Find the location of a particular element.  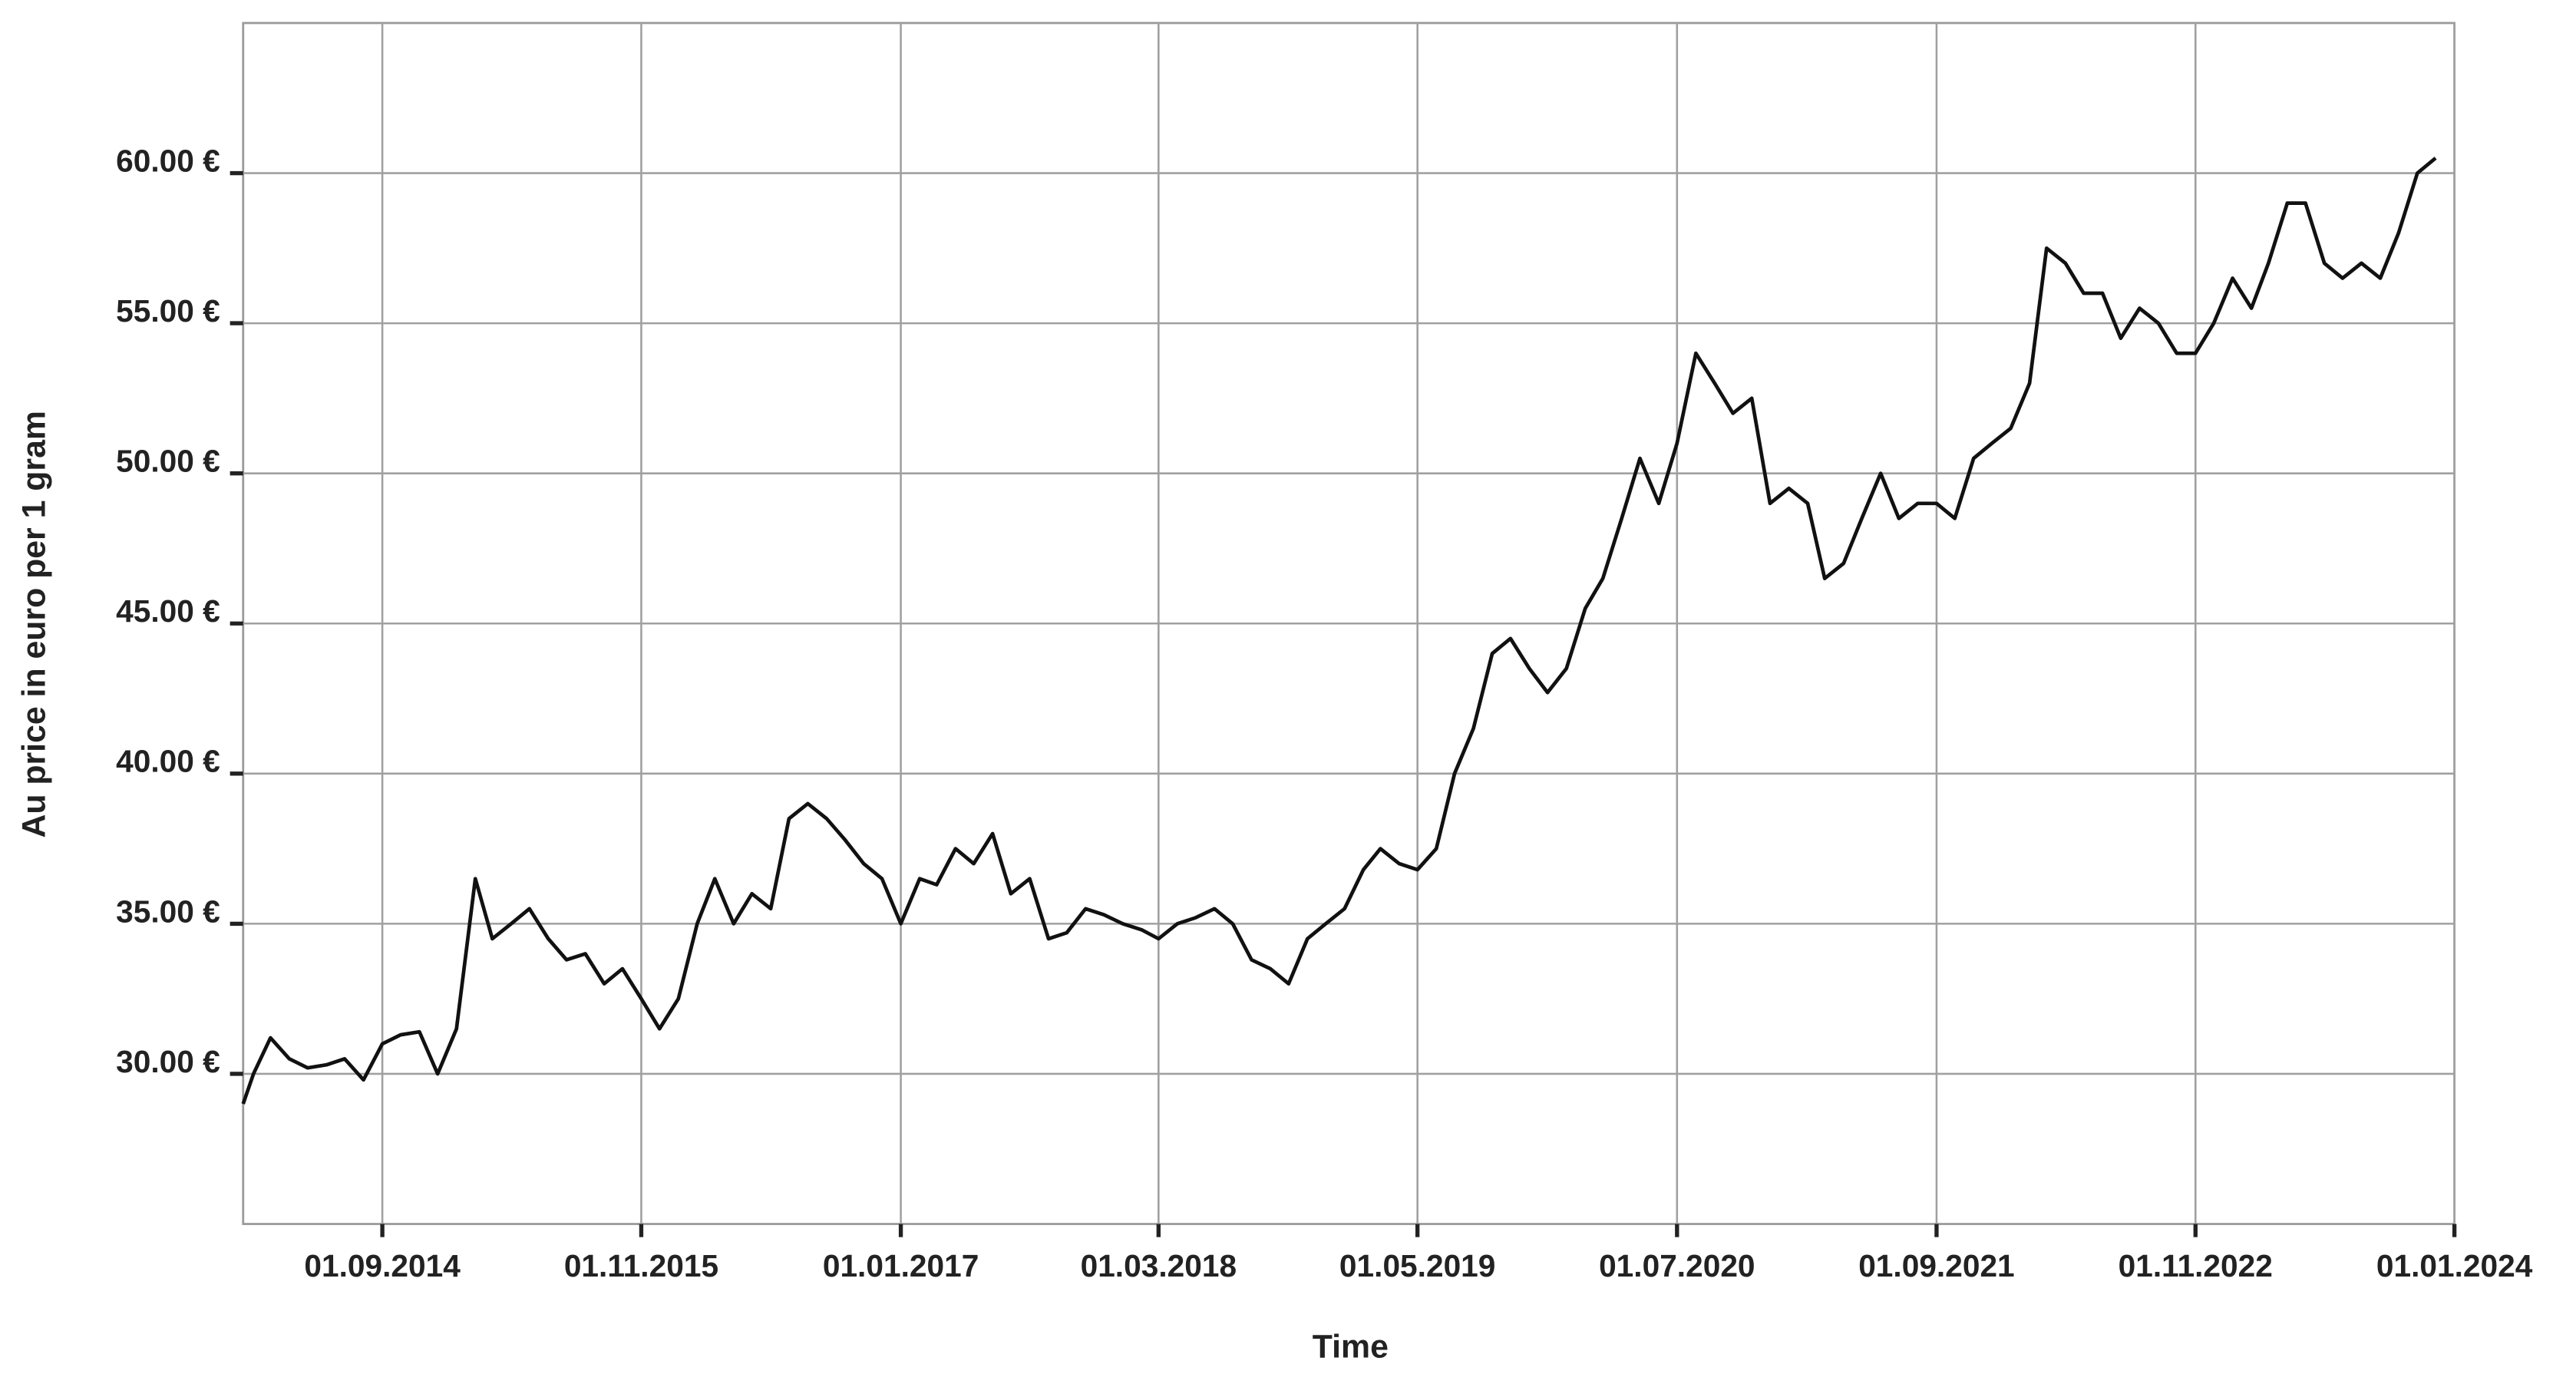

x-tick-label: 01.09.2021 is located at coordinates (1936, 1265).